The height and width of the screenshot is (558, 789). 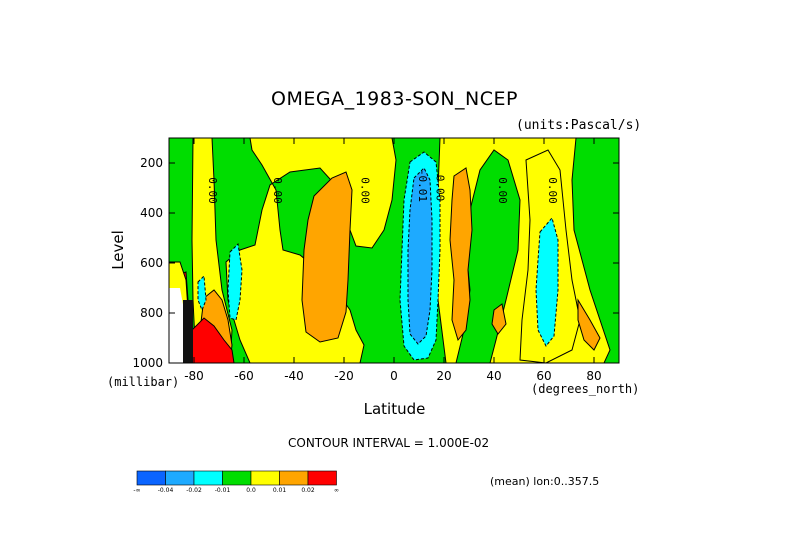 I want to click on x-tick-label: 80, so click(x=593, y=376).